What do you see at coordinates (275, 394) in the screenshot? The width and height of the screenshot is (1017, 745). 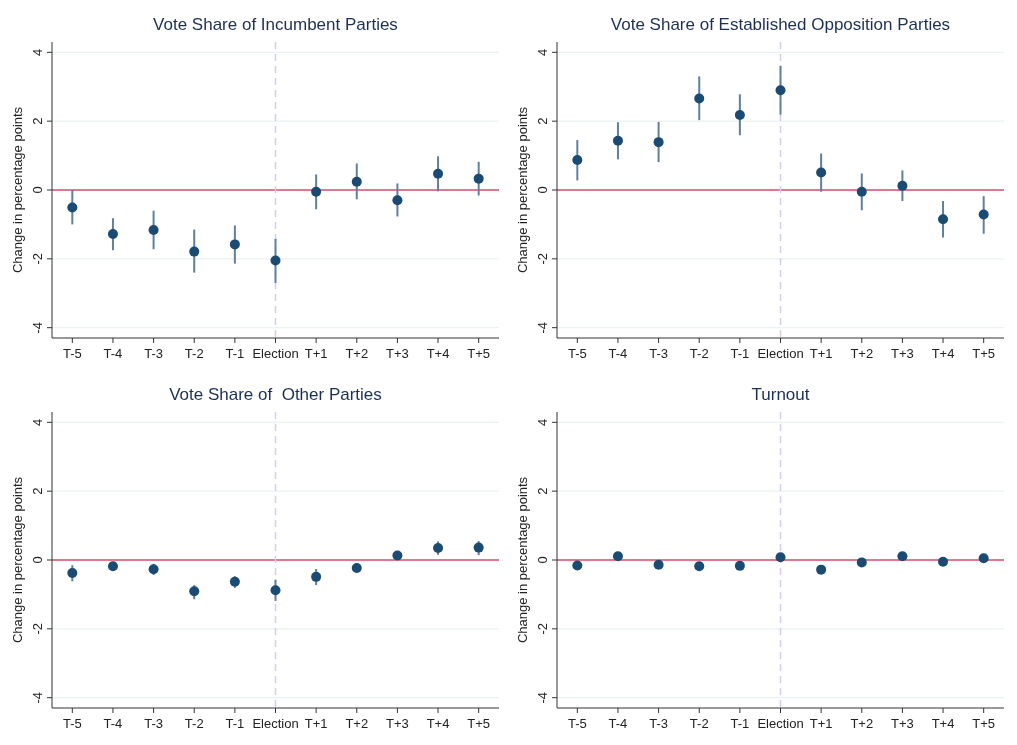 I see `chart-title: Vote Share of Other Parties` at bounding box center [275, 394].